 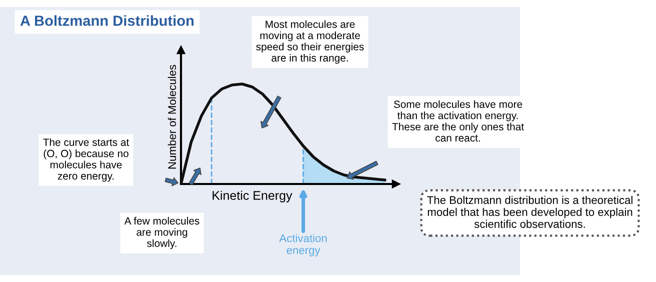 What do you see at coordinates (107, 20) in the screenshot?
I see `chart-title: A Boltzmann Distribution` at bounding box center [107, 20].